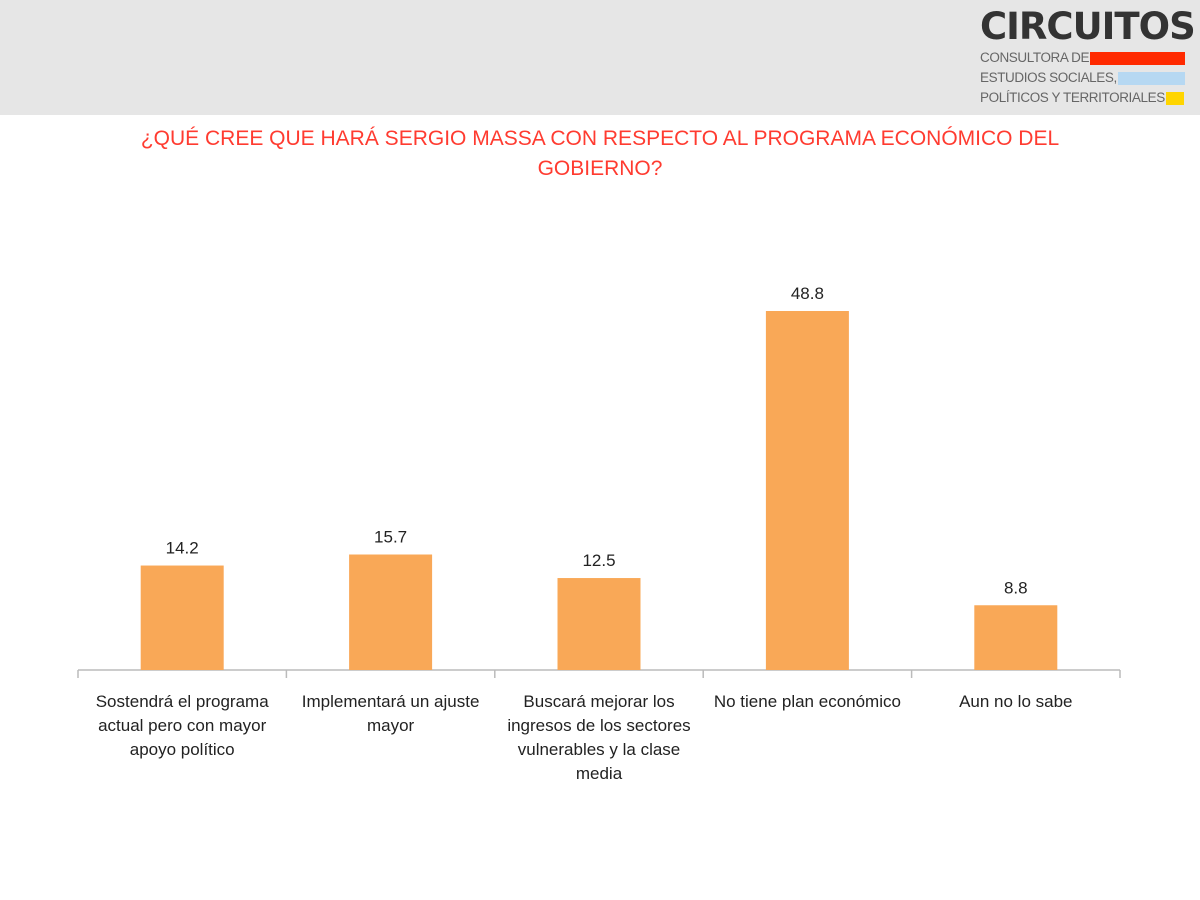  I want to click on data-label: 8.8, so click(1016, 587).